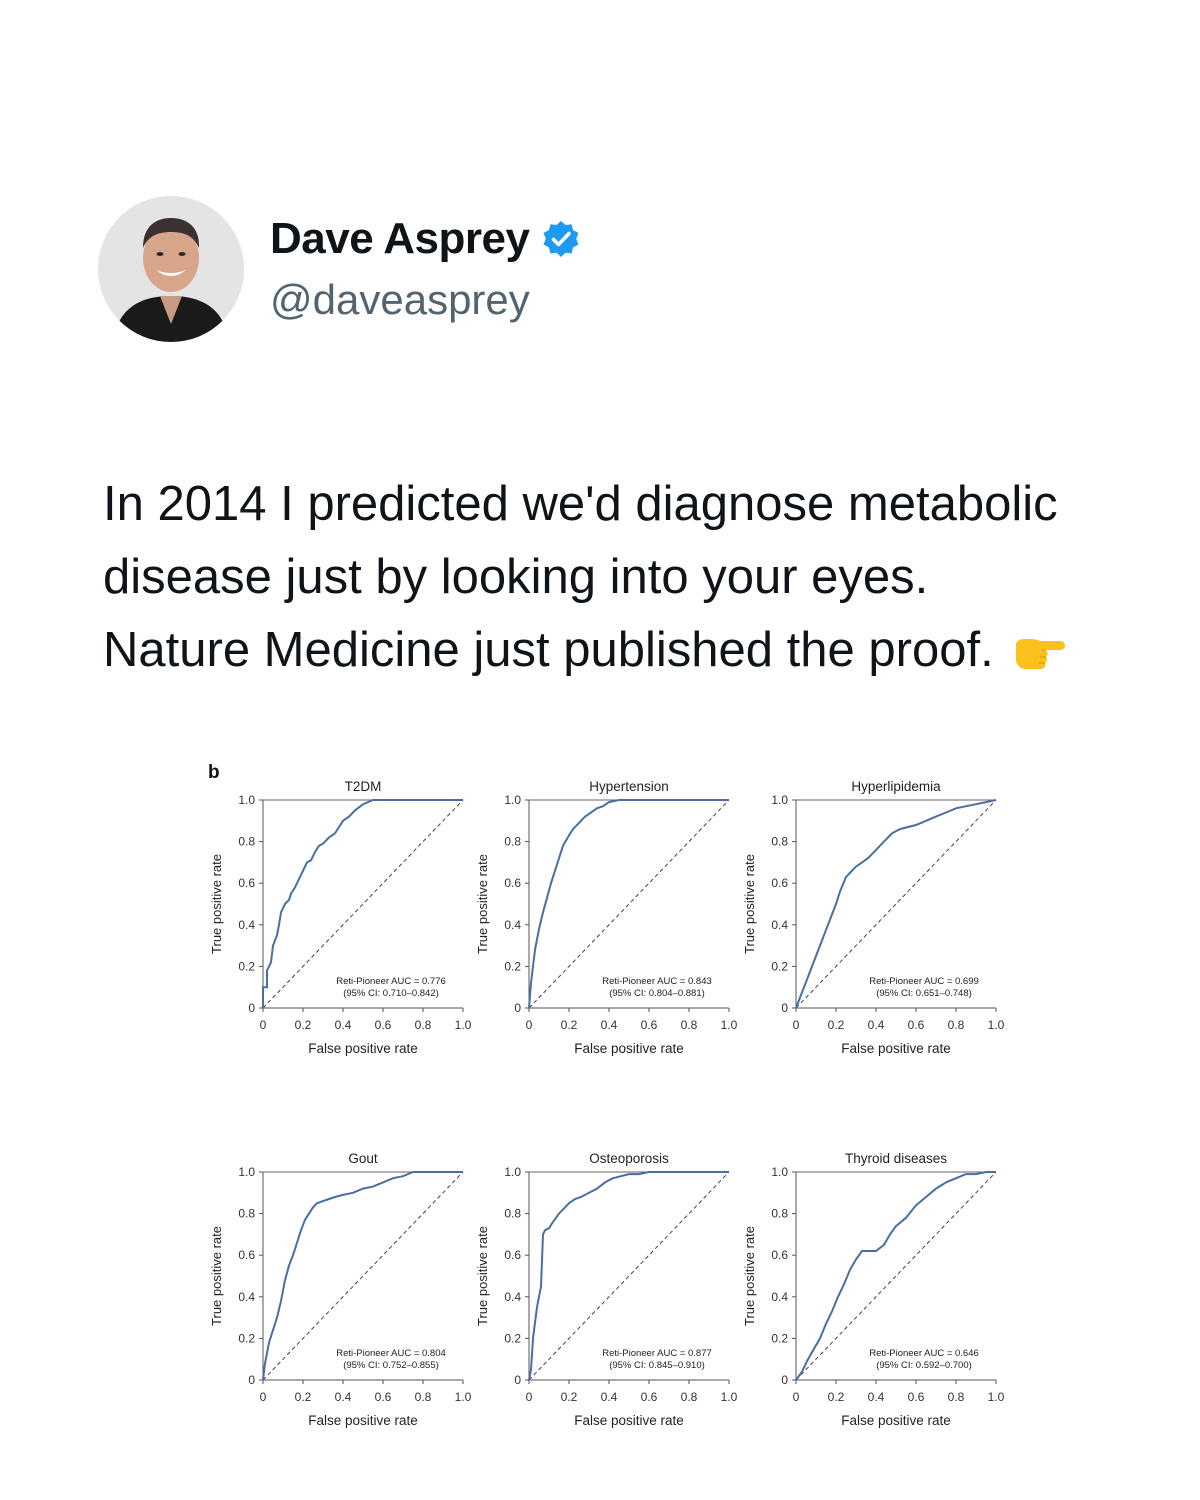  I want to click on auc-annotation: Reti-Pioneer AUC = 0.877, so click(657, 1353).